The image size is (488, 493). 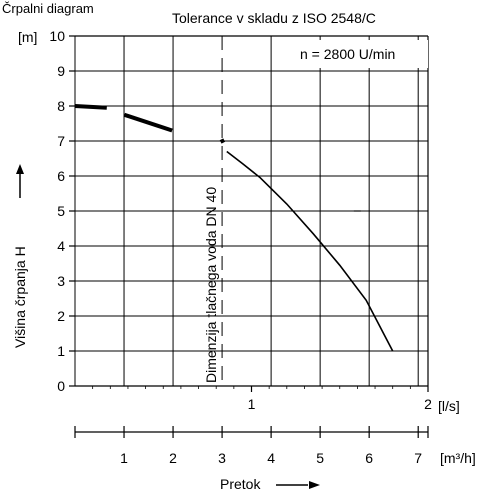 What do you see at coordinates (20, 297) in the screenshot?
I see `y-axis-label: Višina črpanja H` at bounding box center [20, 297].